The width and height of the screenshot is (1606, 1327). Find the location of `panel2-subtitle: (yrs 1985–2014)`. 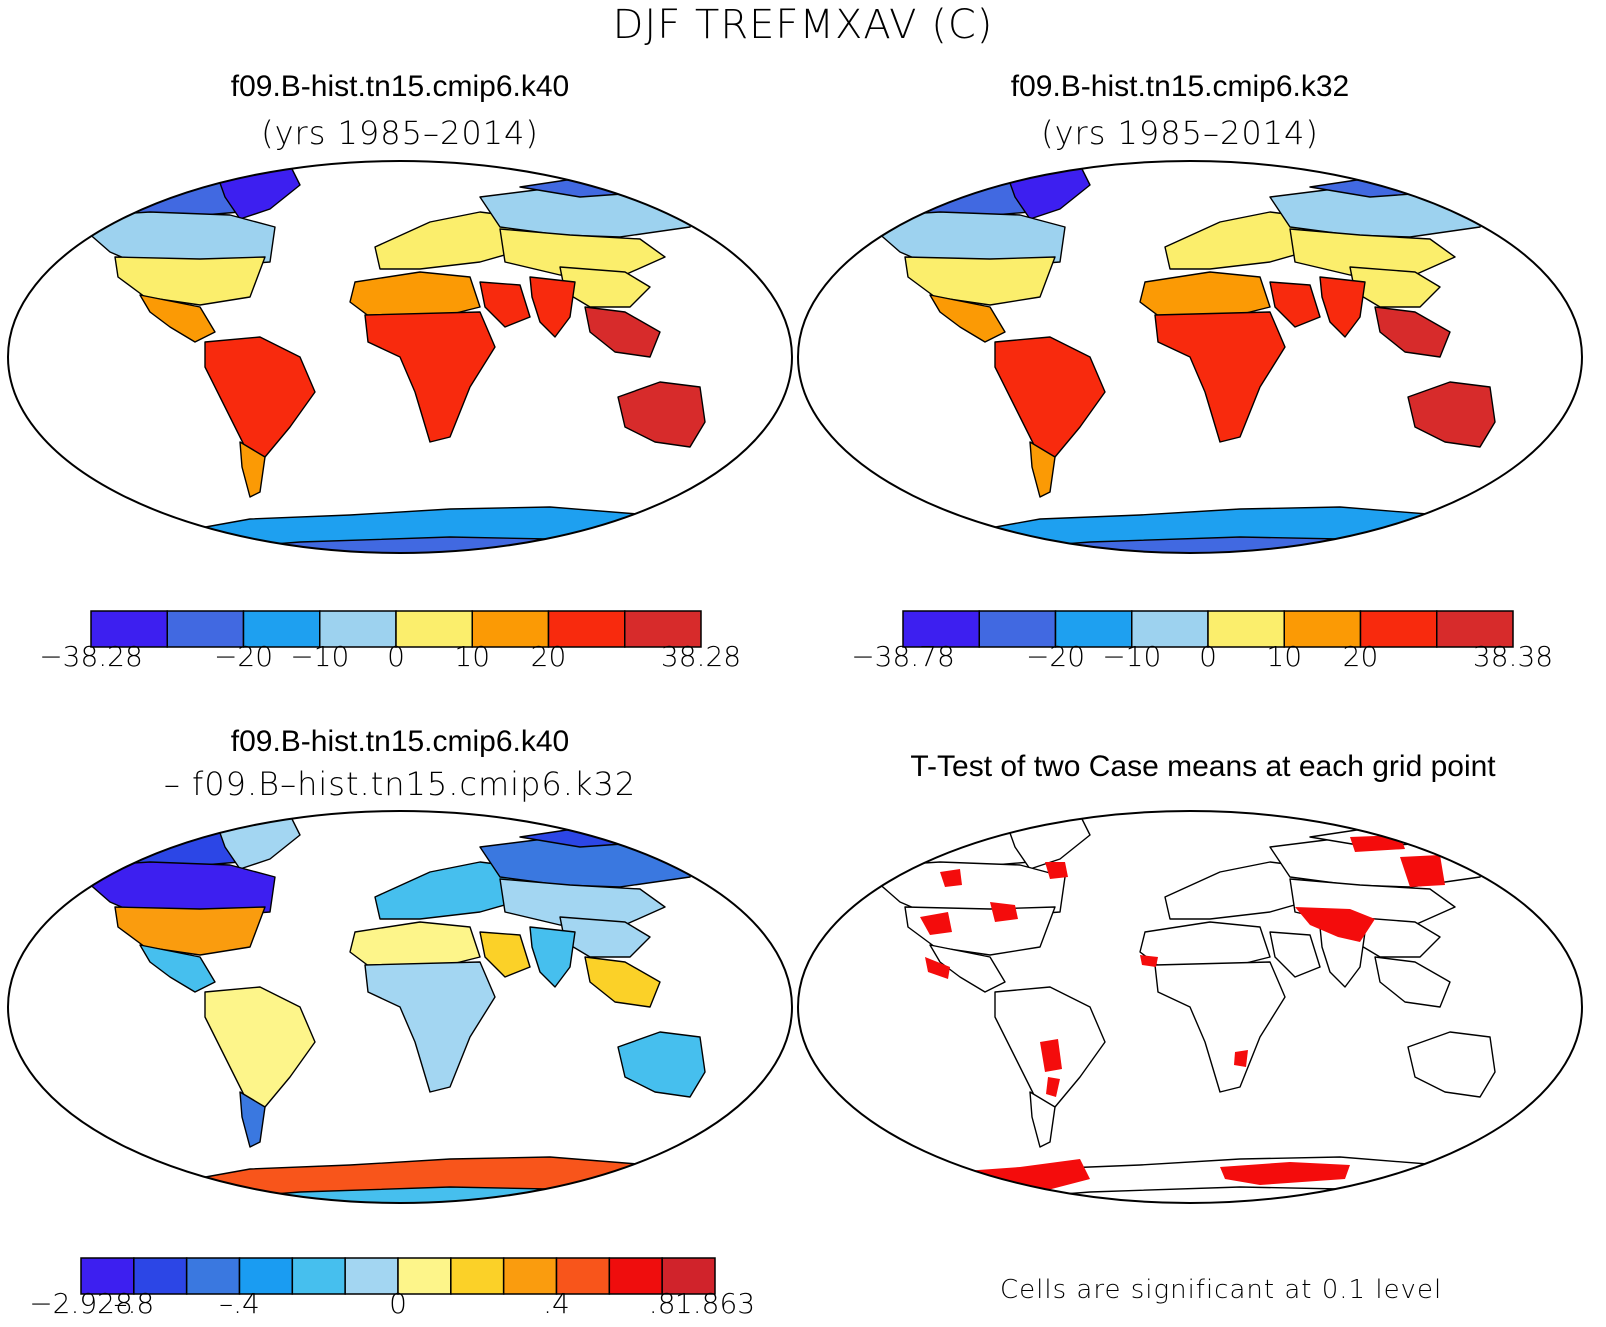

panel2-subtitle: (yrs 1985–2014) is located at coordinates (1180, 133).